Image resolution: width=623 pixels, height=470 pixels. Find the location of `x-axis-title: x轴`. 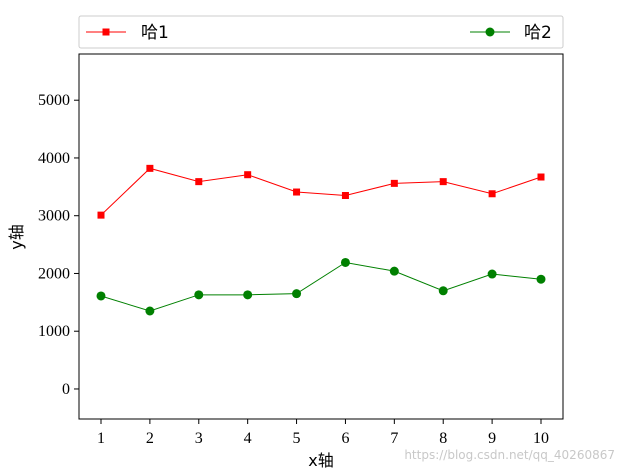

x-axis-title: x轴 is located at coordinates (320, 460).